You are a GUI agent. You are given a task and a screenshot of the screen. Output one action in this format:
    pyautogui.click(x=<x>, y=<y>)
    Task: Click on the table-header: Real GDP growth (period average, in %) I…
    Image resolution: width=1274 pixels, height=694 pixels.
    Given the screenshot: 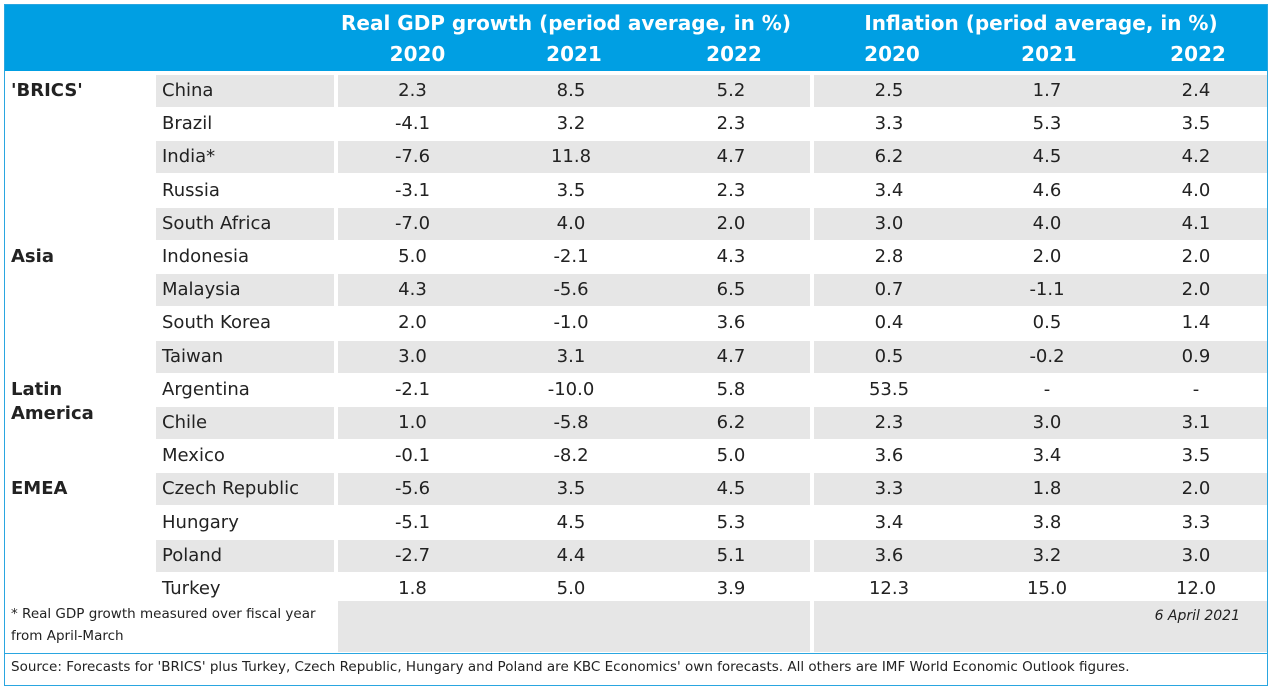 What is the action you would take?
    pyautogui.click(x=636, y=38)
    